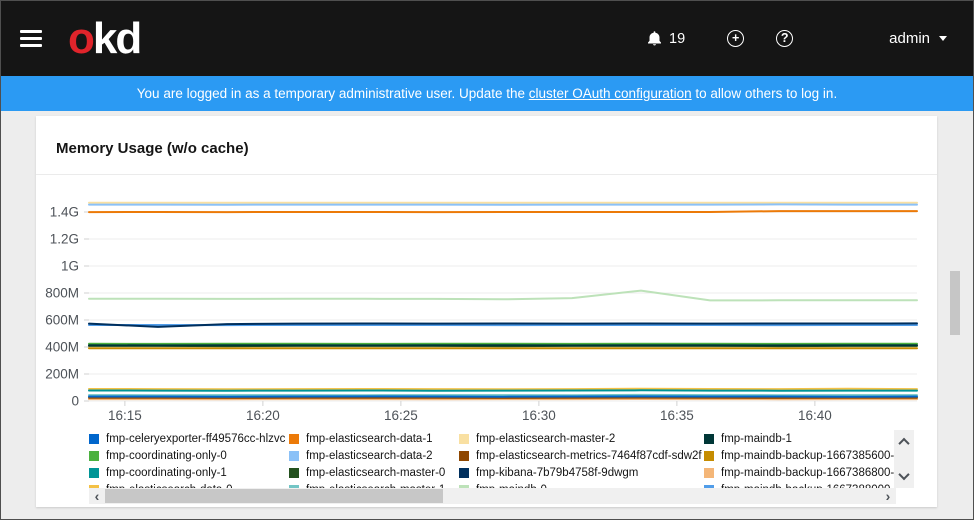  I want to click on legend-item: fmp-elasticsearch-data-0, so click(189, 484).